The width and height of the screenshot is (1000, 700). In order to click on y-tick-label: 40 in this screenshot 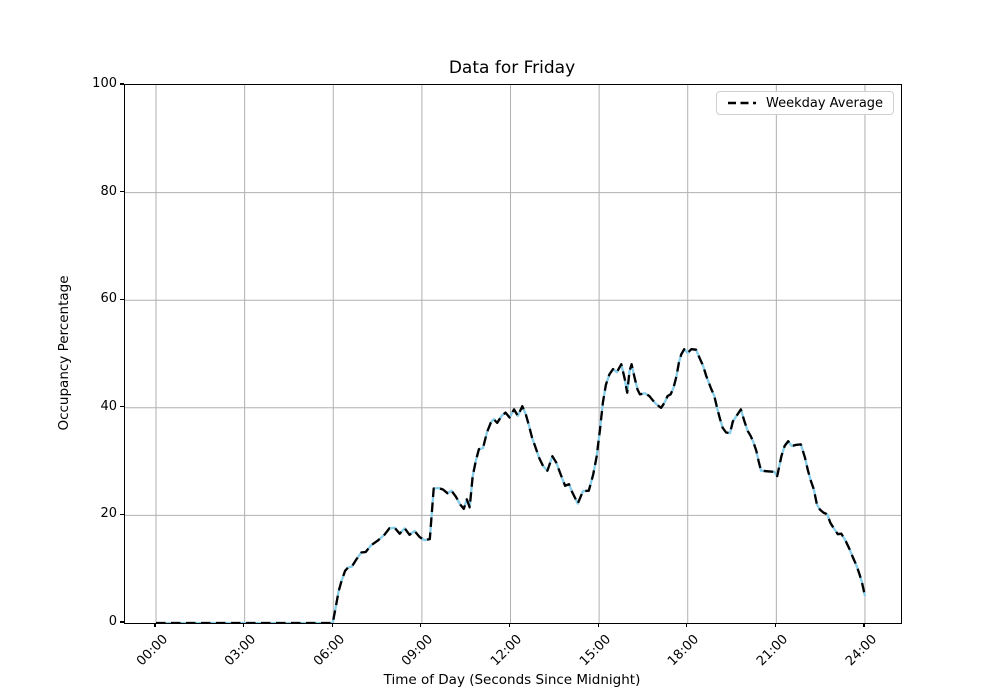, I will do `click(108, 406)`.